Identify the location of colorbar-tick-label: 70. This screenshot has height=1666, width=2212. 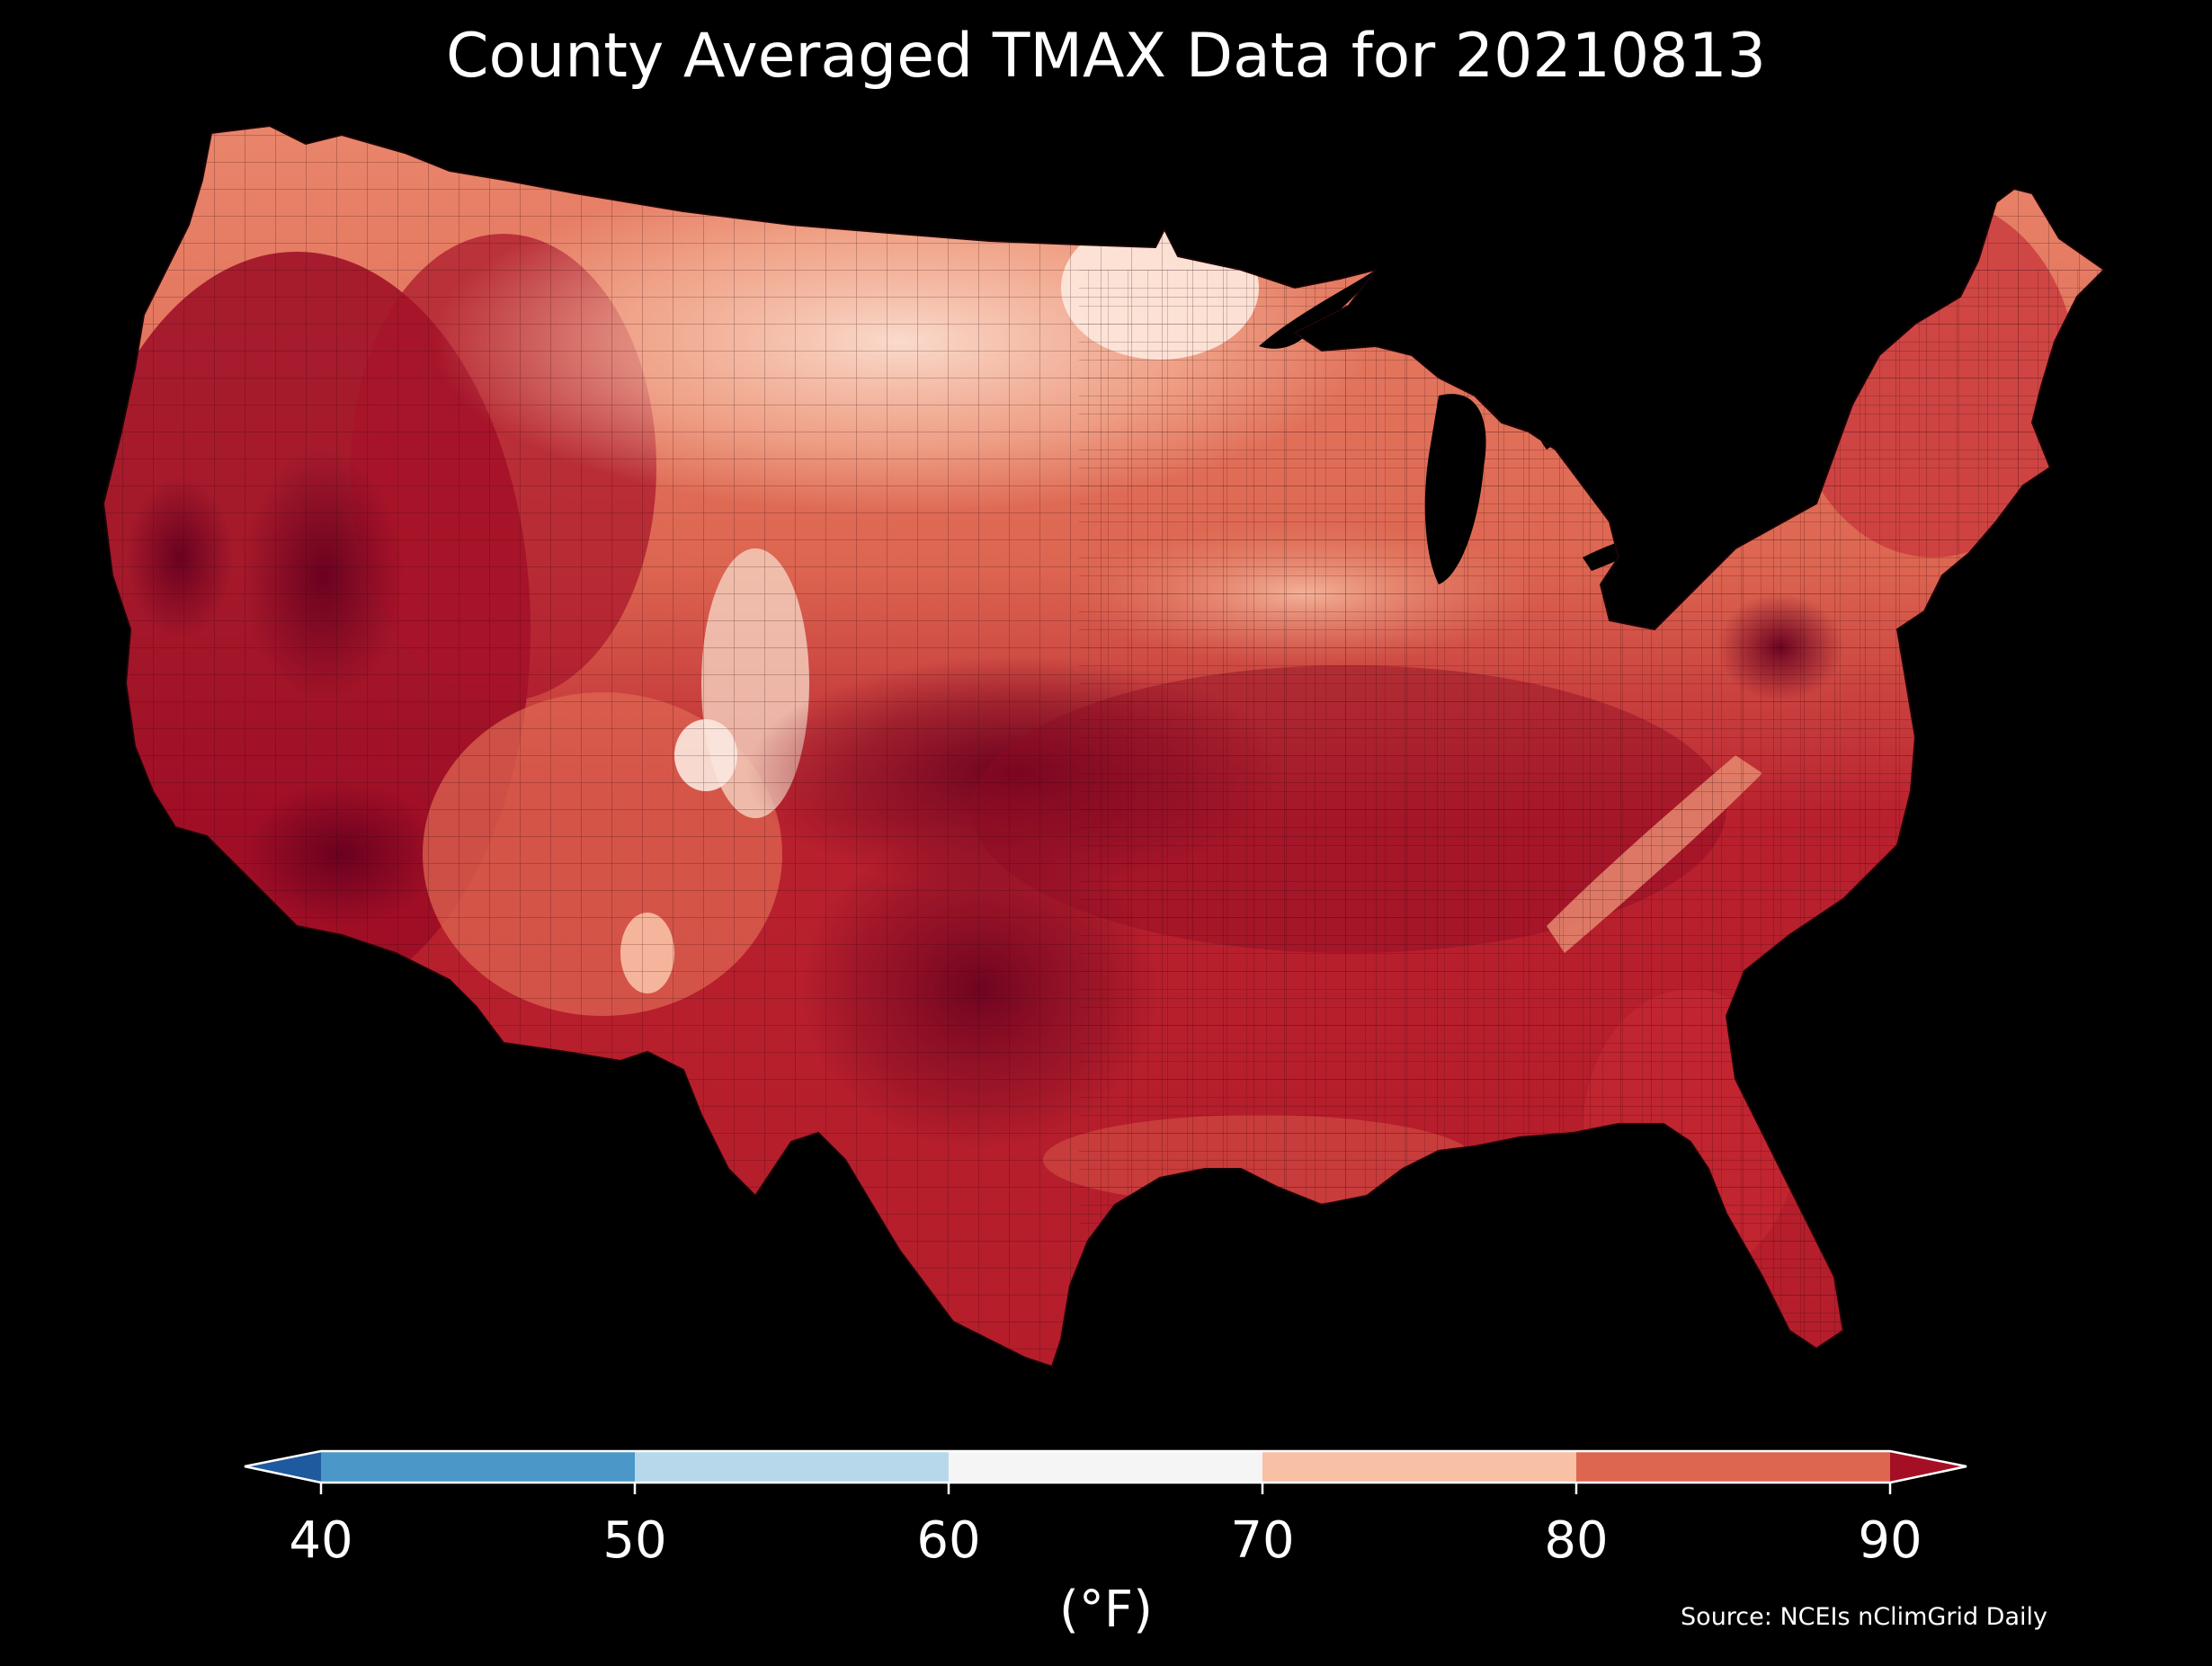
(1262, 1540).